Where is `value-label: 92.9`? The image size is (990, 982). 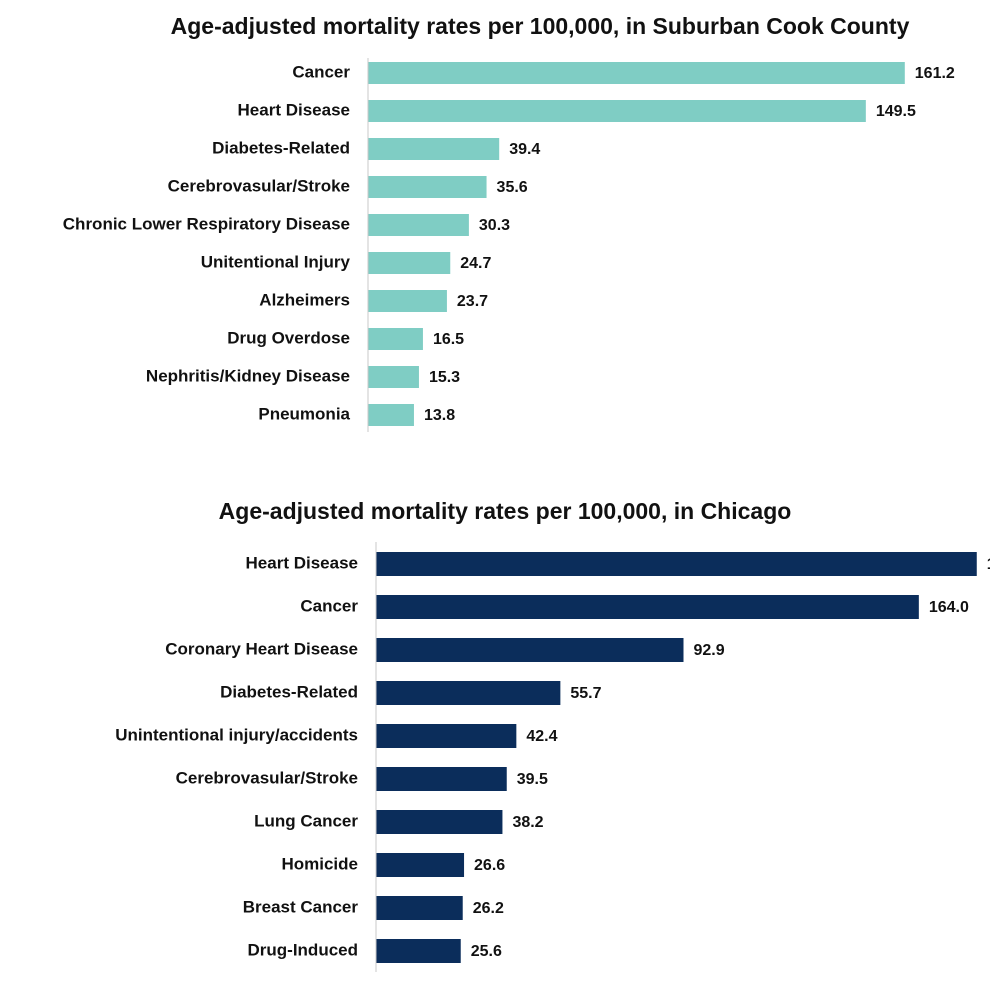
value-label: 92.9 is located at coordinates (708, 650).